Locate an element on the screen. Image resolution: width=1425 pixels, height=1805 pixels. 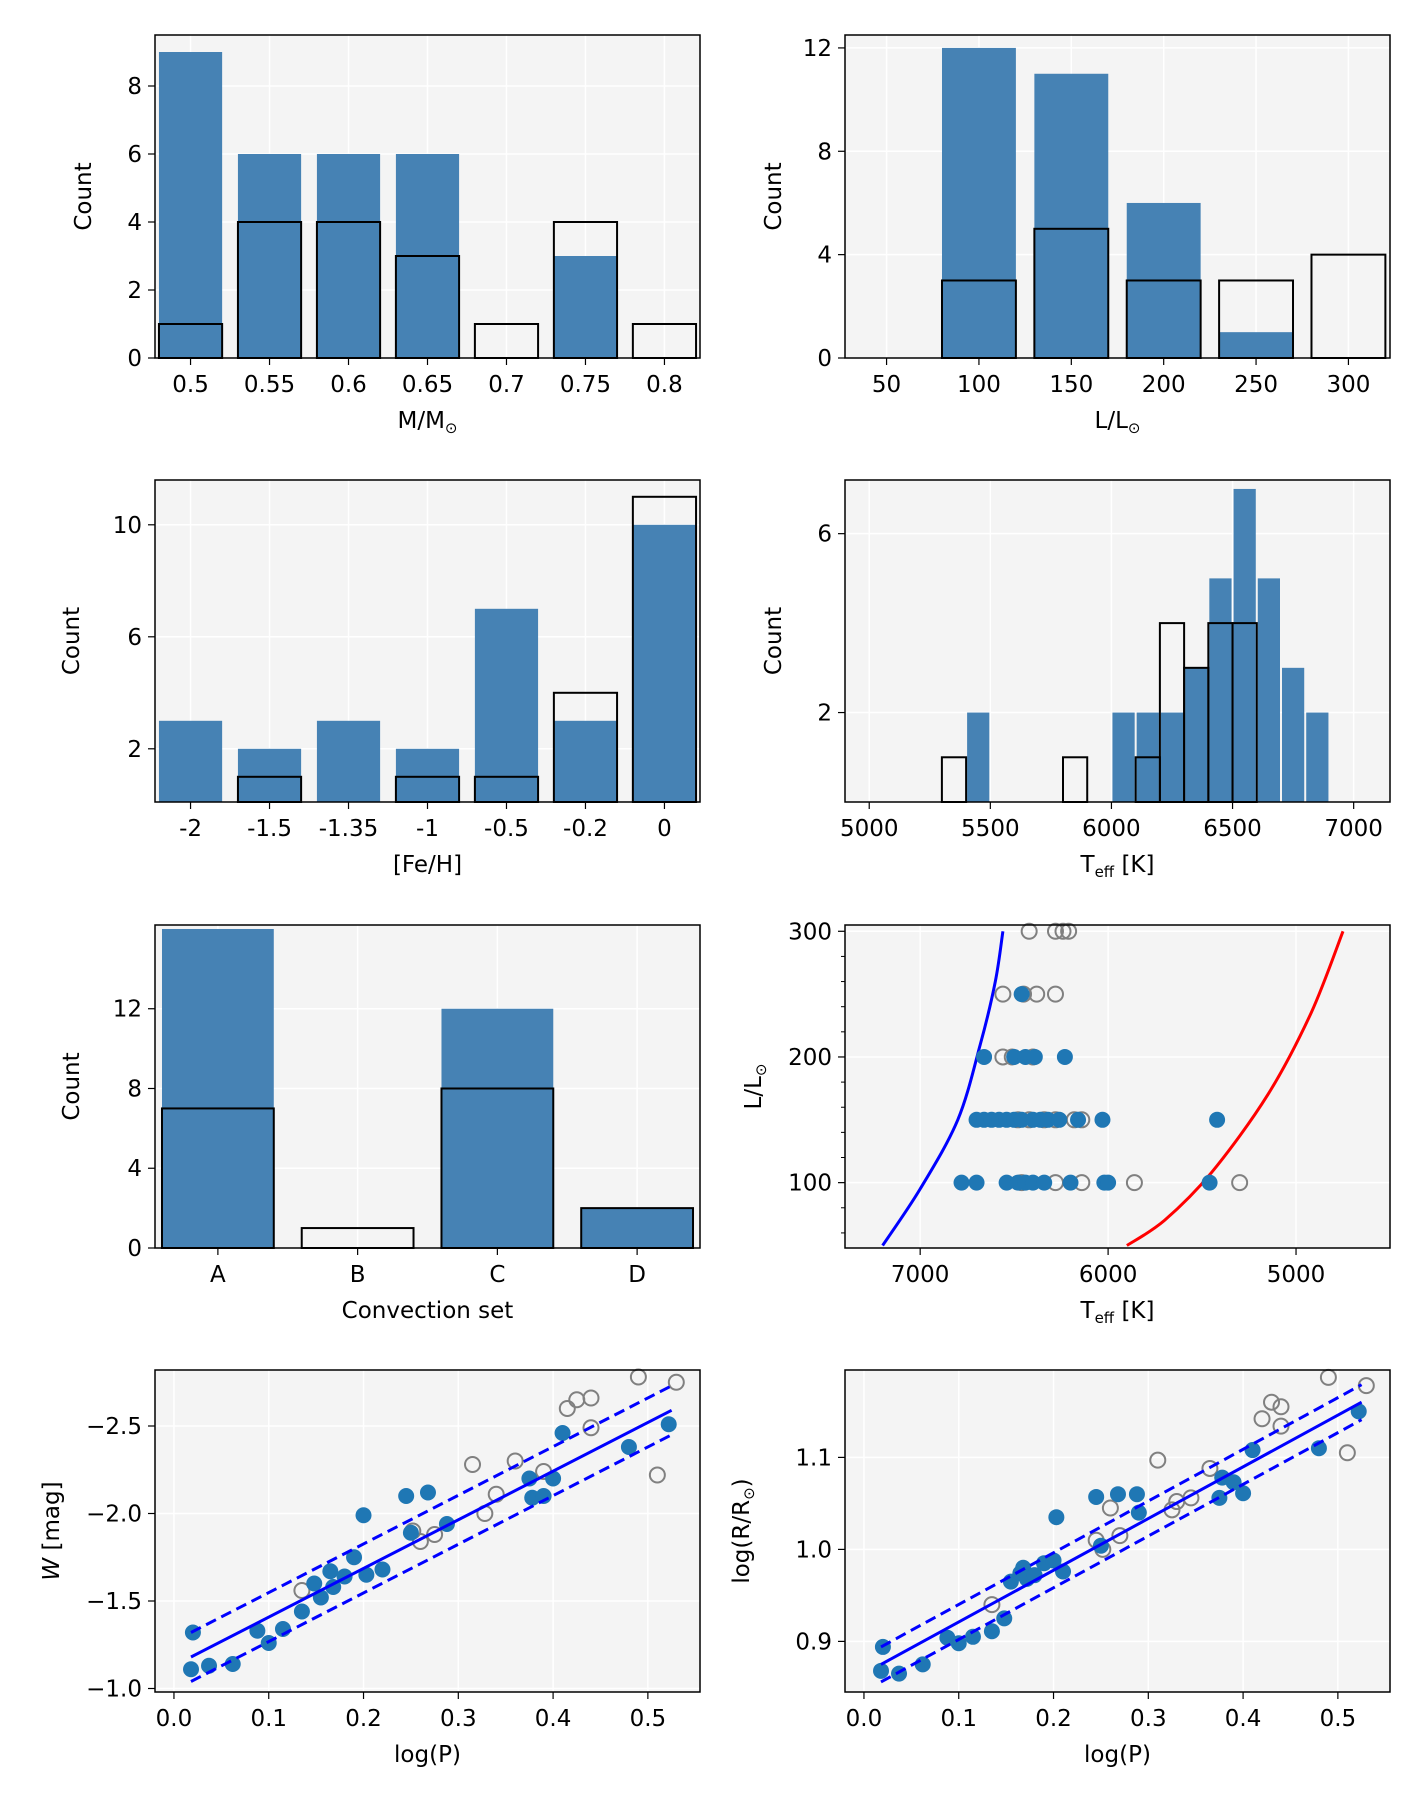
x-label-main: T is located at coordinates (1088, 1311).